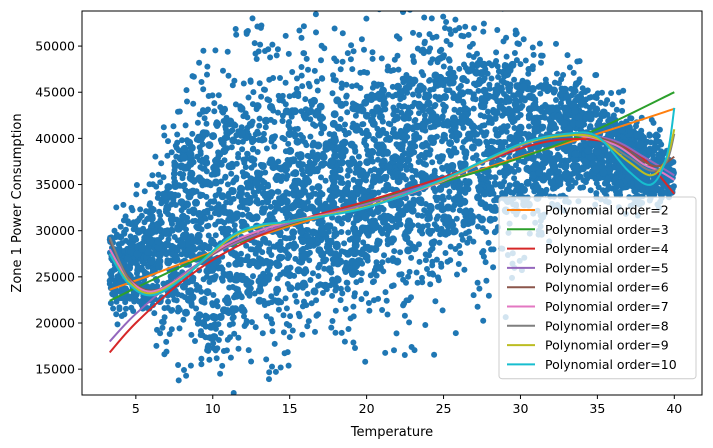 The width and height of the screenshot is (713, 448). Describe the element at coordinates (607, 229) in the screenshot. I see `legend-entry-label: Polynomial order=3` at that location.